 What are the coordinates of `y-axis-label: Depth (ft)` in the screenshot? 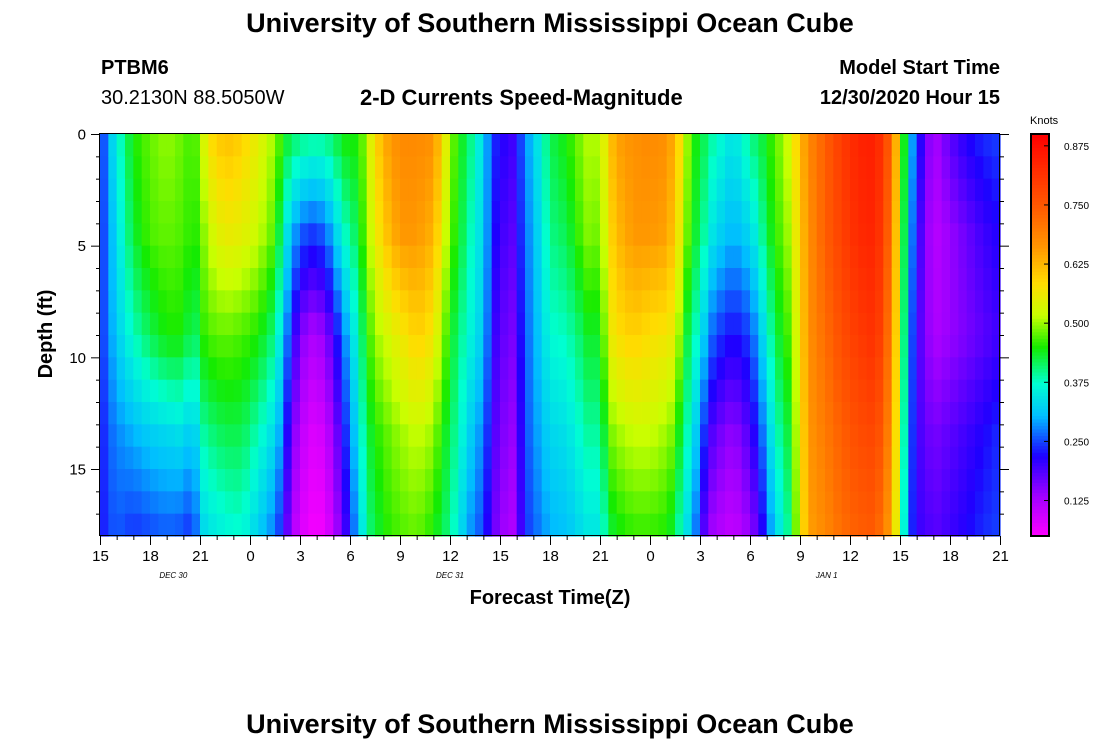 It's located at (46, 334).